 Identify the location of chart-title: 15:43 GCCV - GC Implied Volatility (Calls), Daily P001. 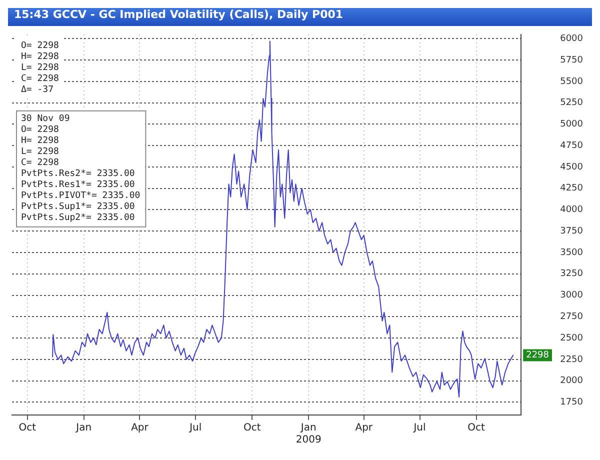
(300, 17).